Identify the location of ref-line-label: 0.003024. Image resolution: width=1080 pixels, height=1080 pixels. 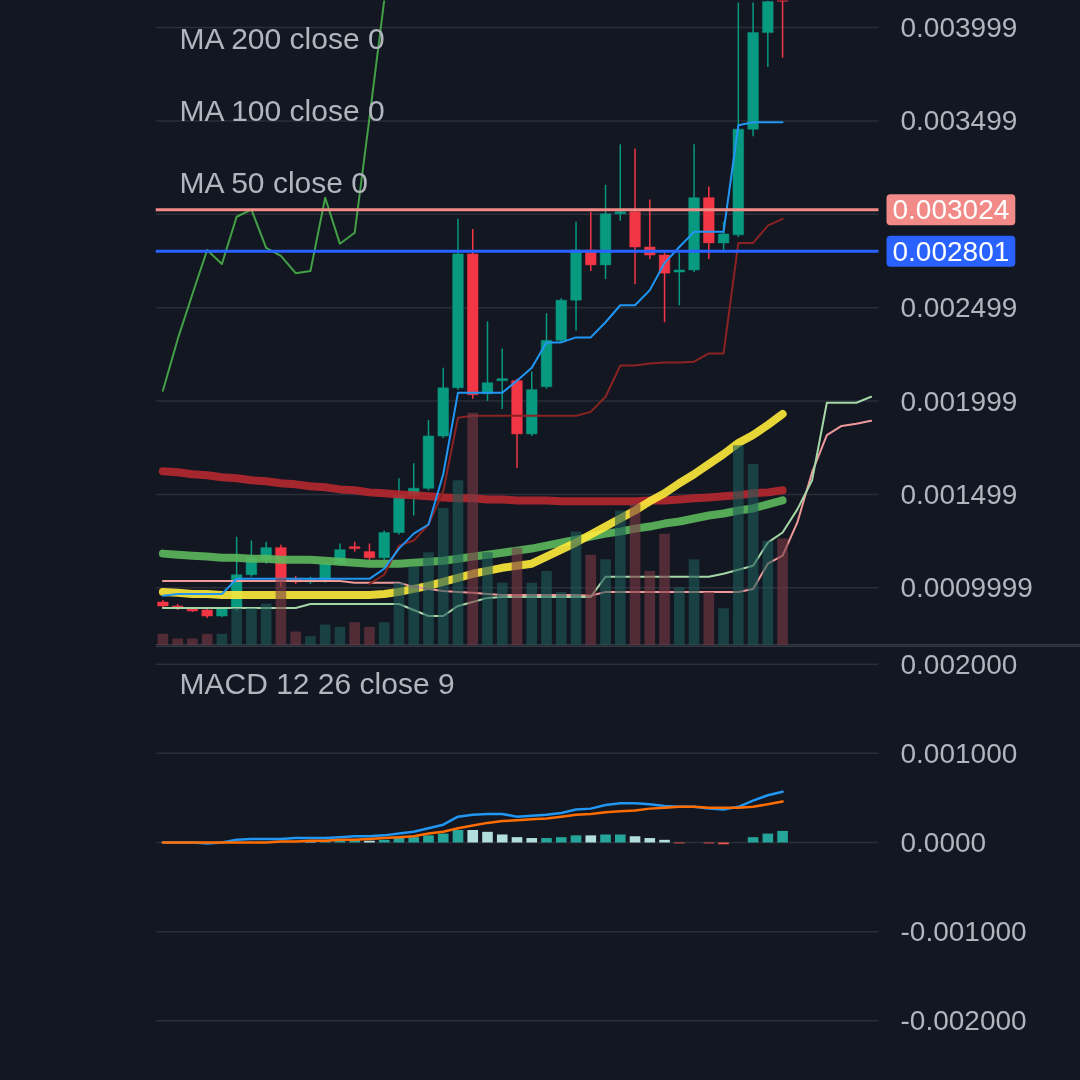
(951, 210).